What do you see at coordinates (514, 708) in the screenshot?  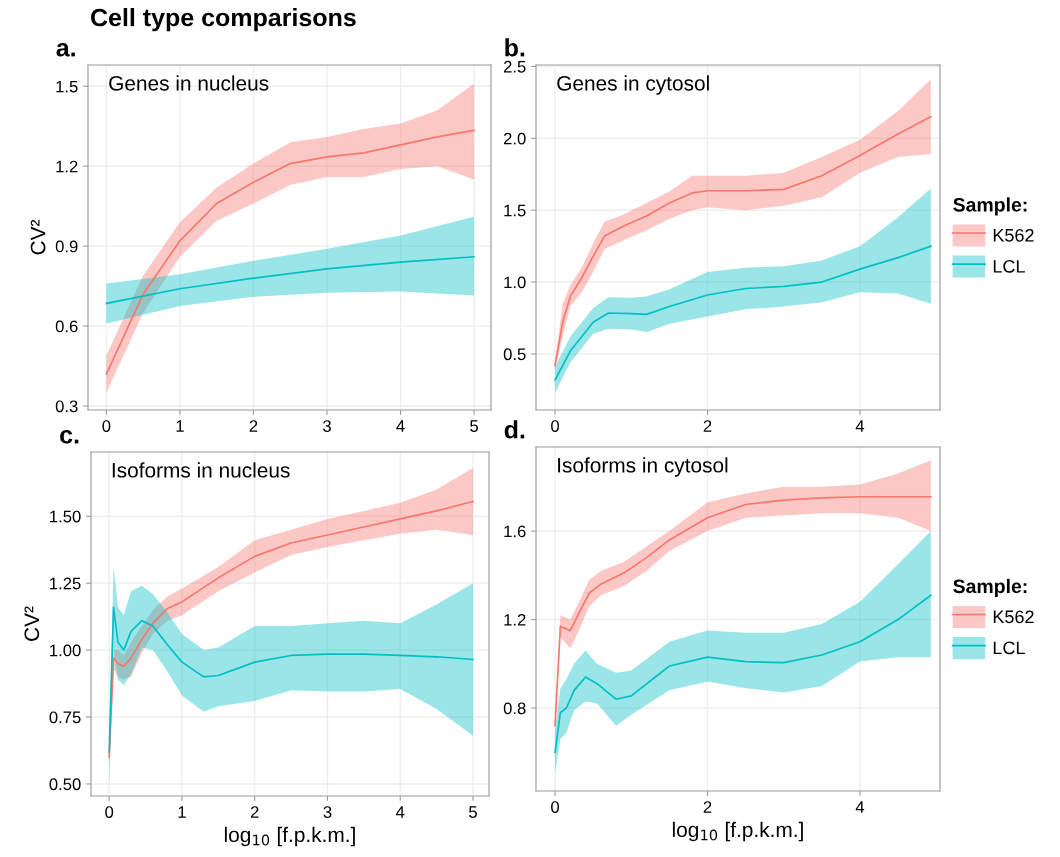 I see `y-tick-label: 0.8` at bounding box center [514, 708].